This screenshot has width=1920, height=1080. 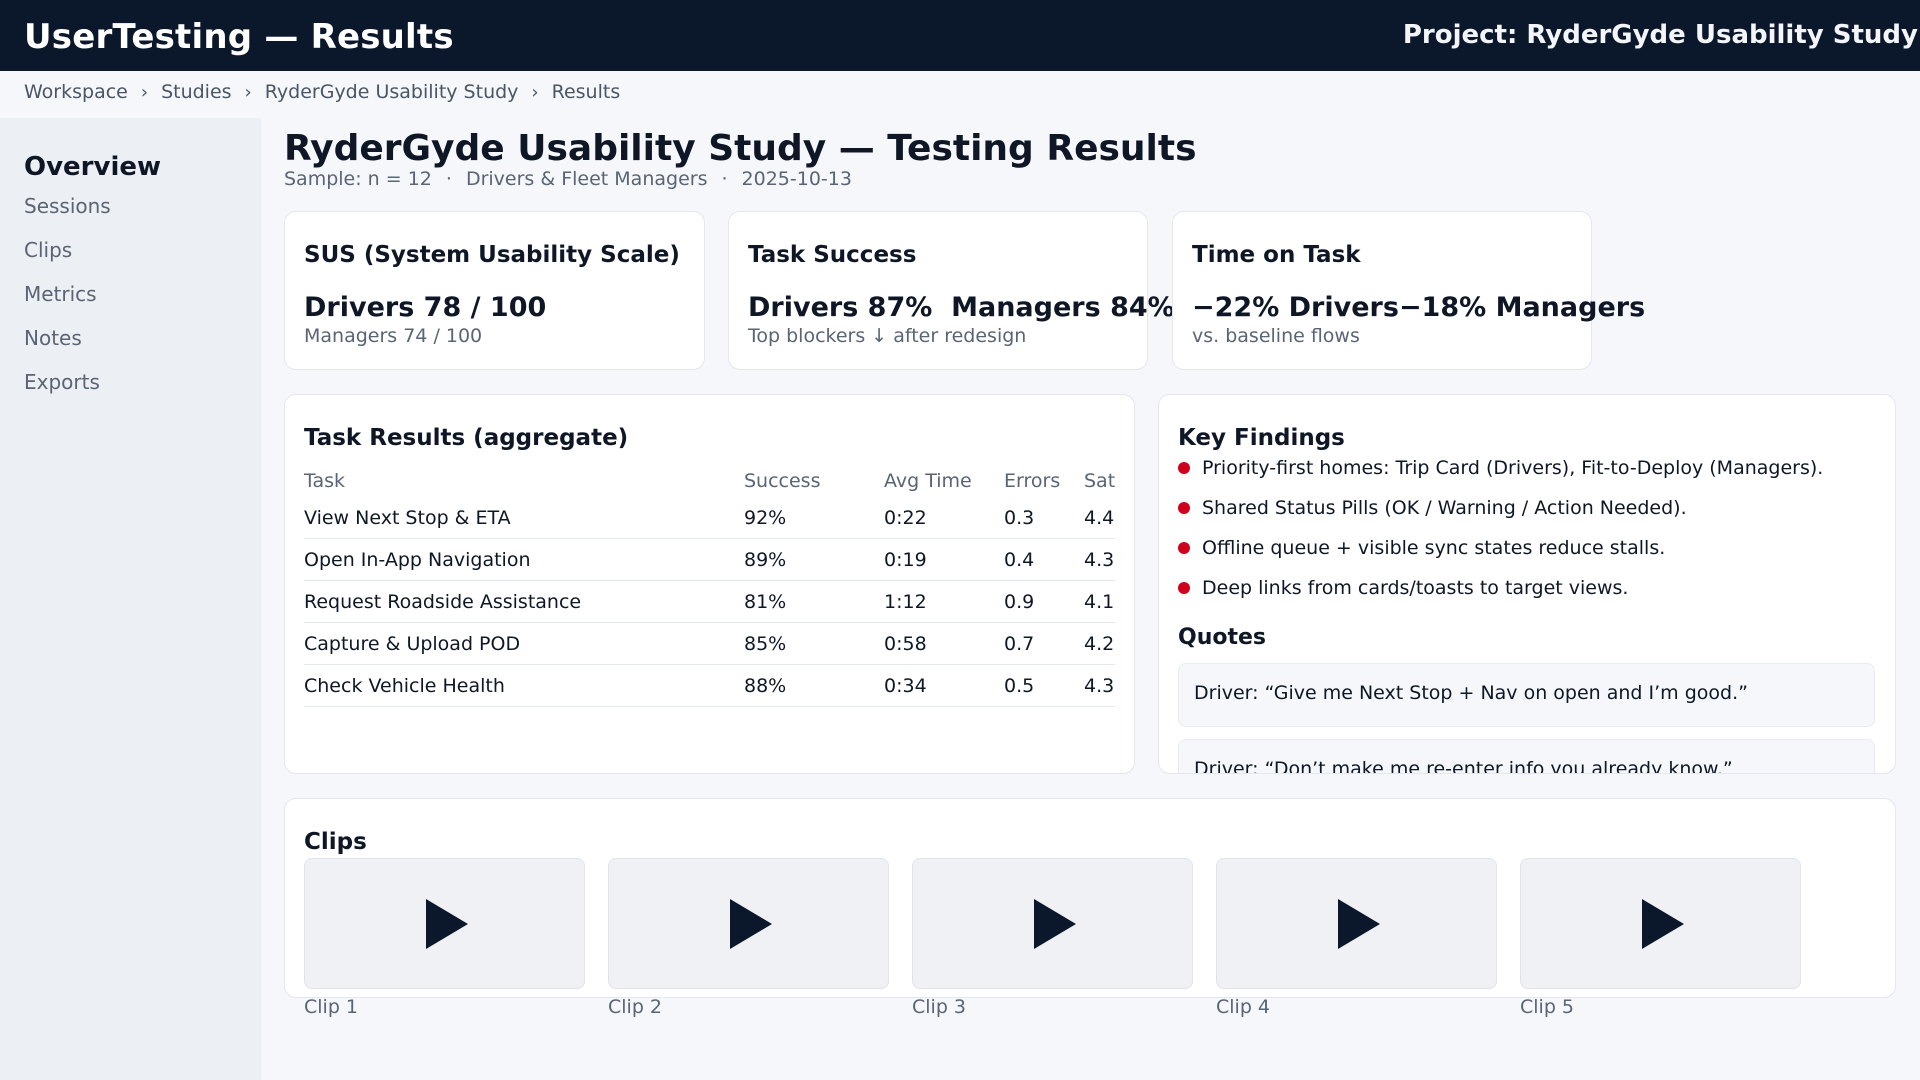 What do you see at coordinates (325, 481) in the screenshot?
I see `column-header-task: Task` at bounding box center [325, 481].